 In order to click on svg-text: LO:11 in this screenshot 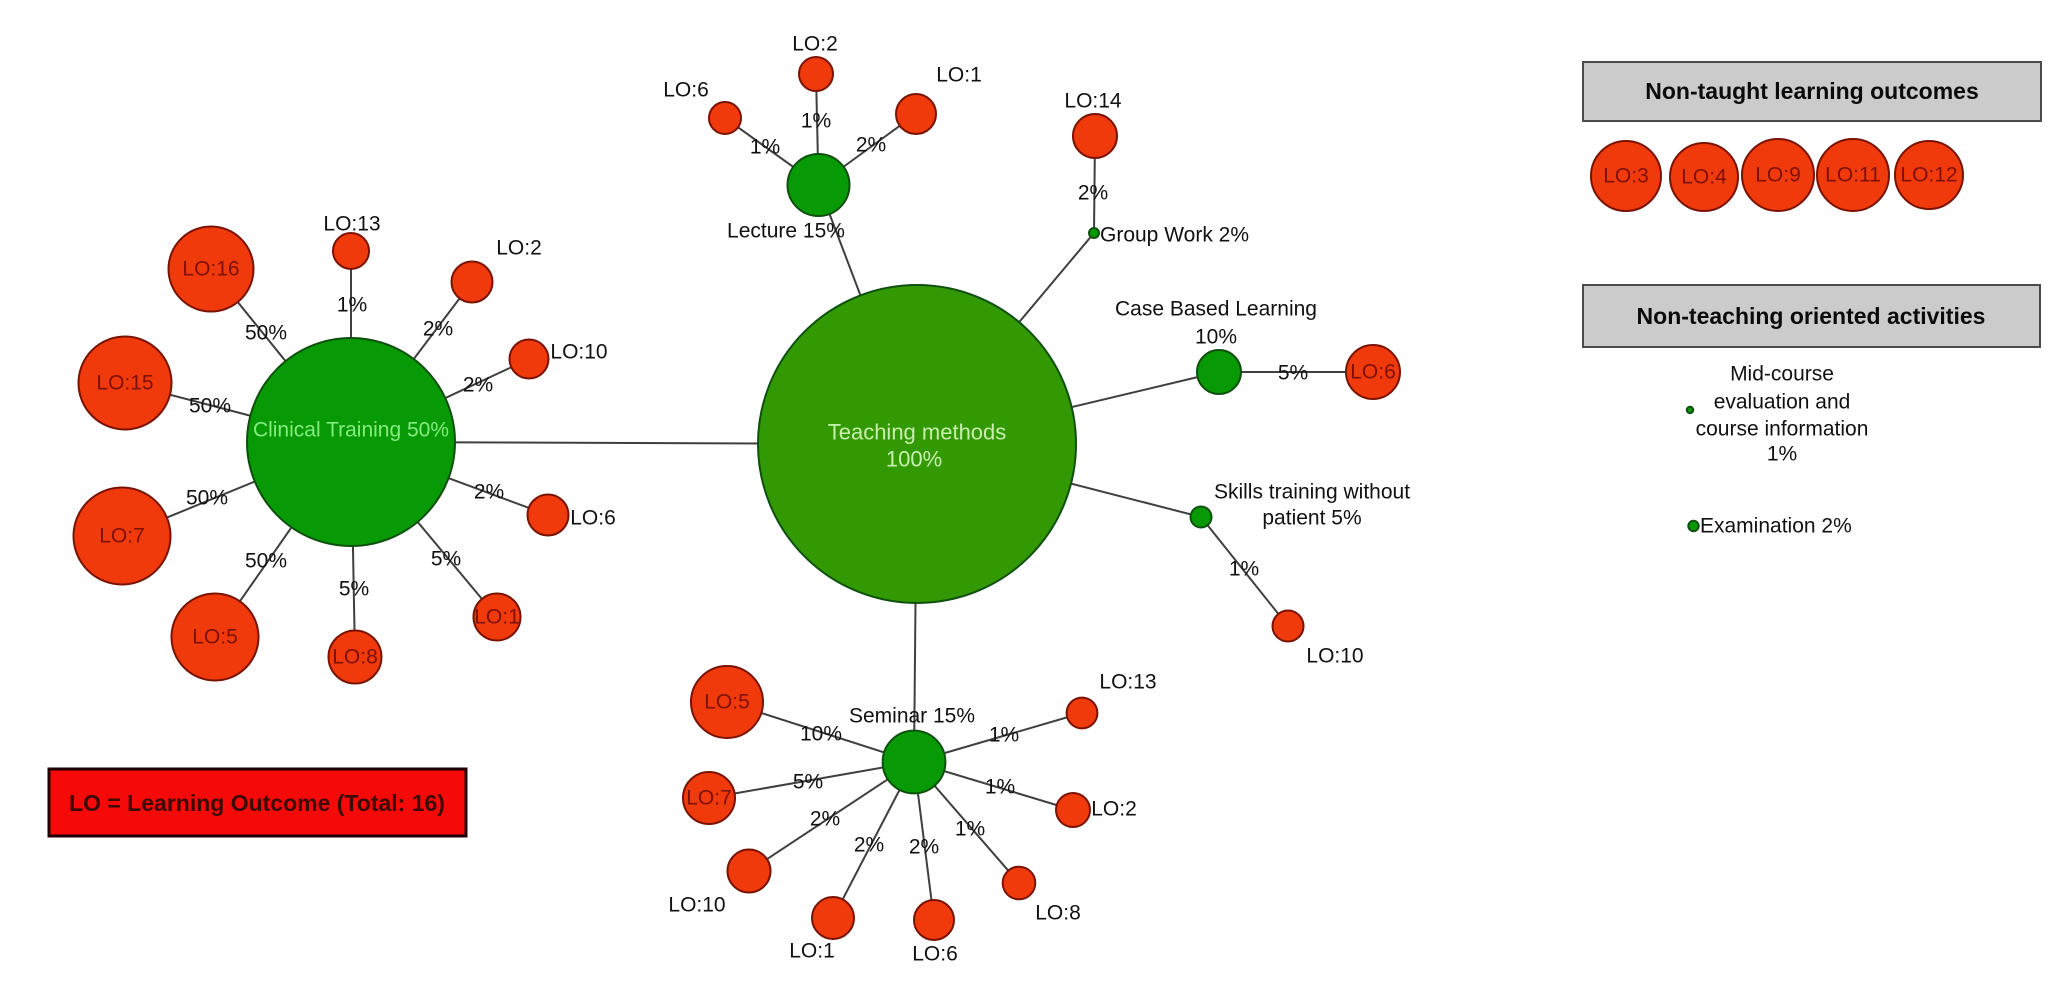, I will do `click(1853, 175)`.